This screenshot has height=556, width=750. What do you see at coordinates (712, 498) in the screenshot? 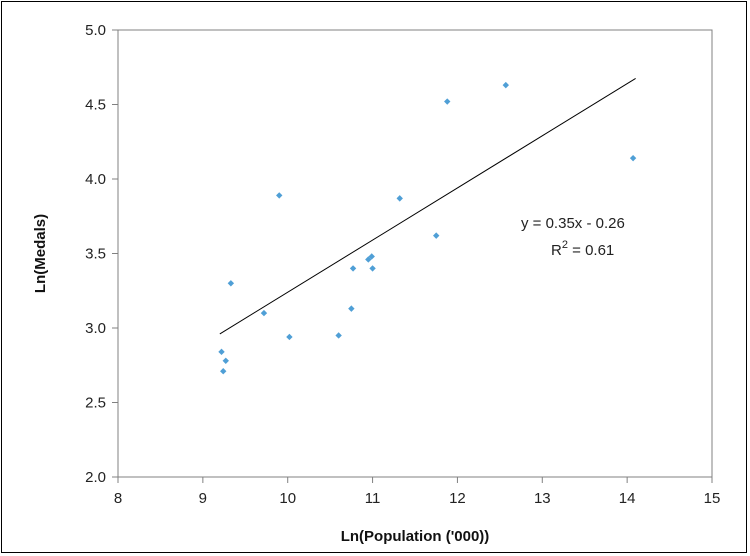
I see `x-tick-label: 15` at bounding box center [712, 498].